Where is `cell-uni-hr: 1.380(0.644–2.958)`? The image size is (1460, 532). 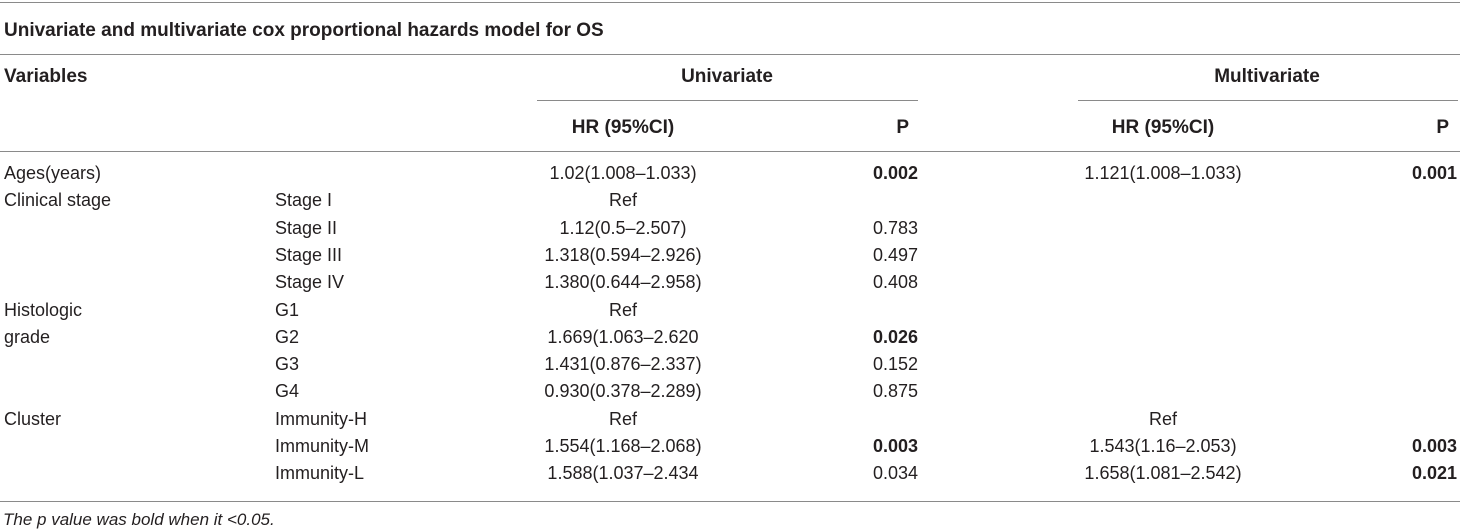 cell-uni-hr: 1.380(0.644–2.958) is located at coordinates (623, 282).